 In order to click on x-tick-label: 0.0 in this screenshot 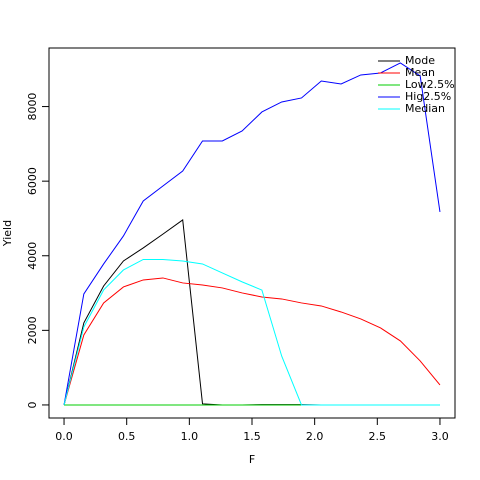, I will do `click(64, 436)`.